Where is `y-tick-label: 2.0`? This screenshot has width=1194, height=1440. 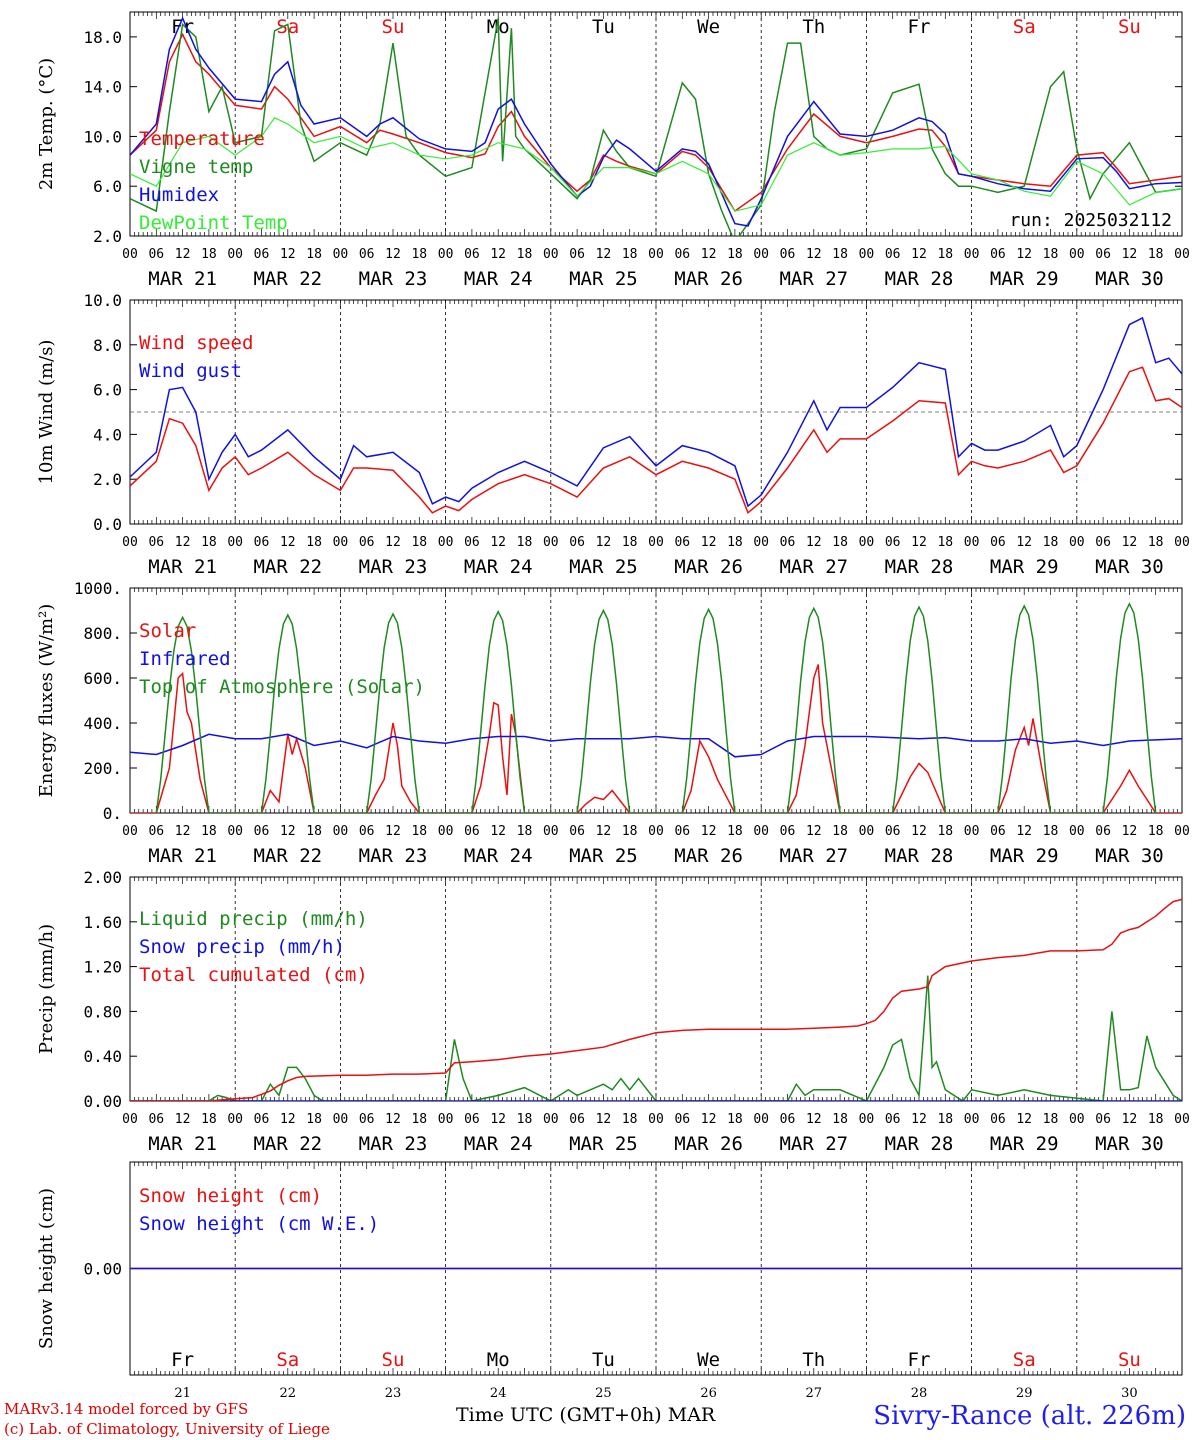 y-tick-label: 2.0 is located at coordinates (107, 479).